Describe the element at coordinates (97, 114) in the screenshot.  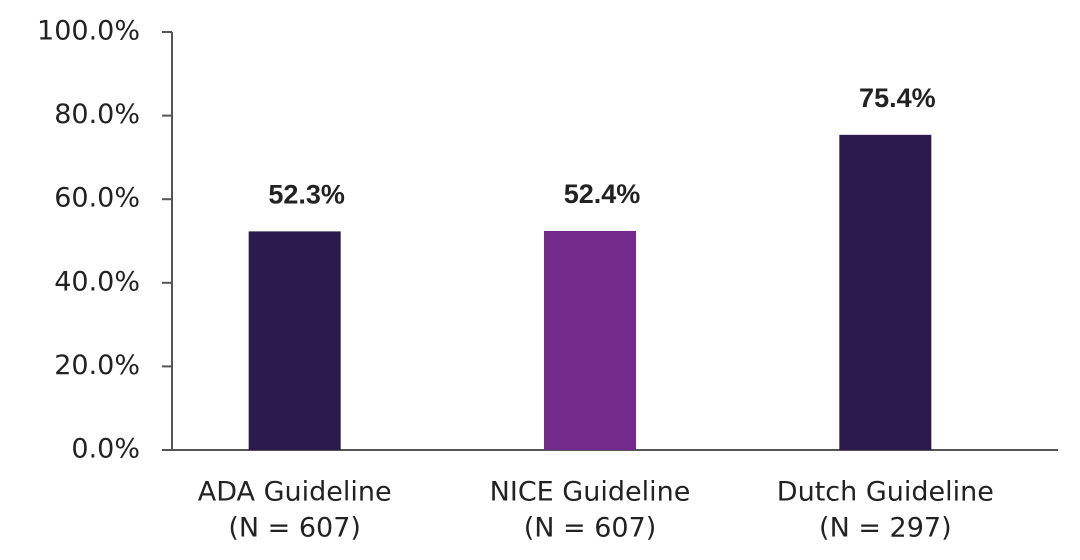
I see `y-tick-label: 80.0%` at that location.